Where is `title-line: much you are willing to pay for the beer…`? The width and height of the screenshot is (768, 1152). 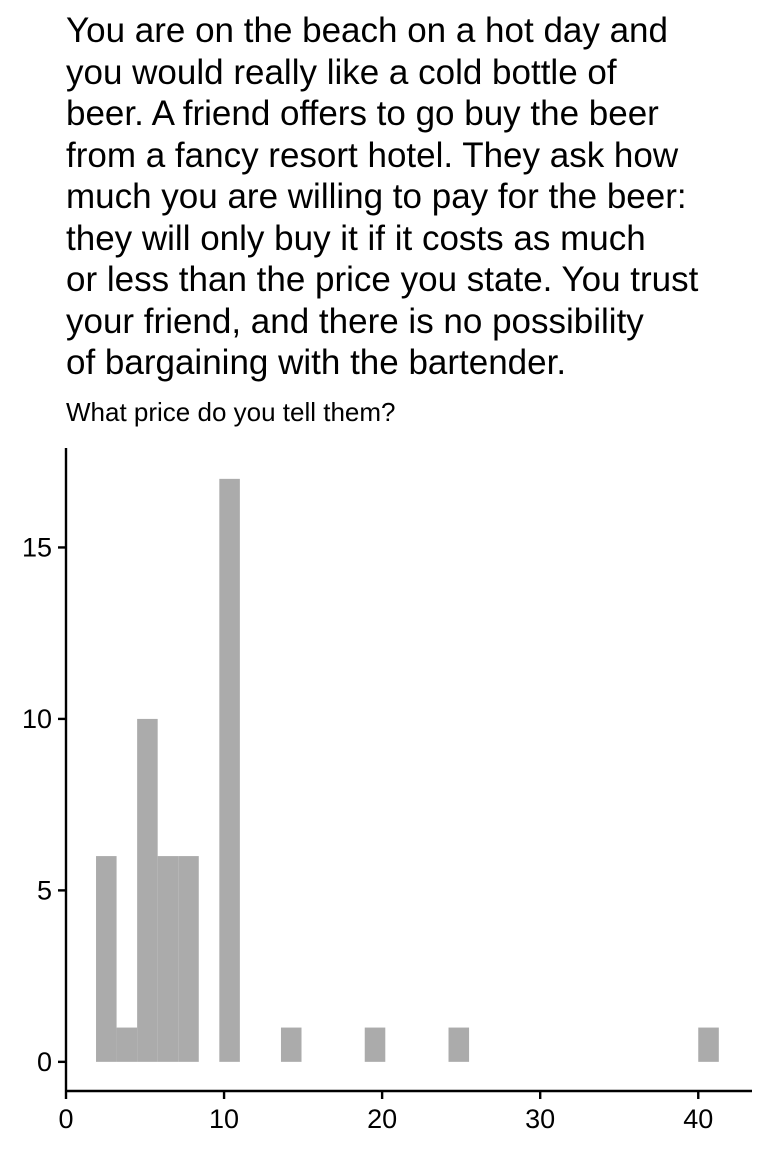
title-line: much you are willing to pay for the beer… is located at coordinates (376, 196).